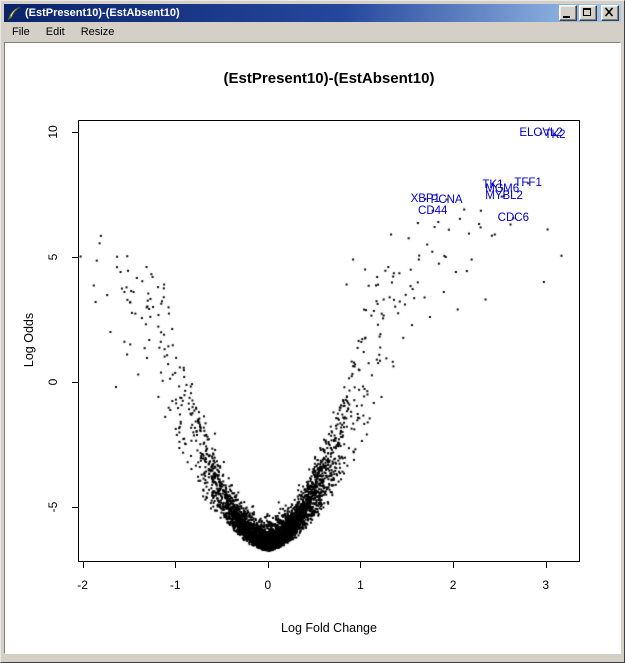 The height and width of the screenshot is (663, 625). I want to click on window-title: (EstPresent10)-(EstAbsent10), so click(102, 13).